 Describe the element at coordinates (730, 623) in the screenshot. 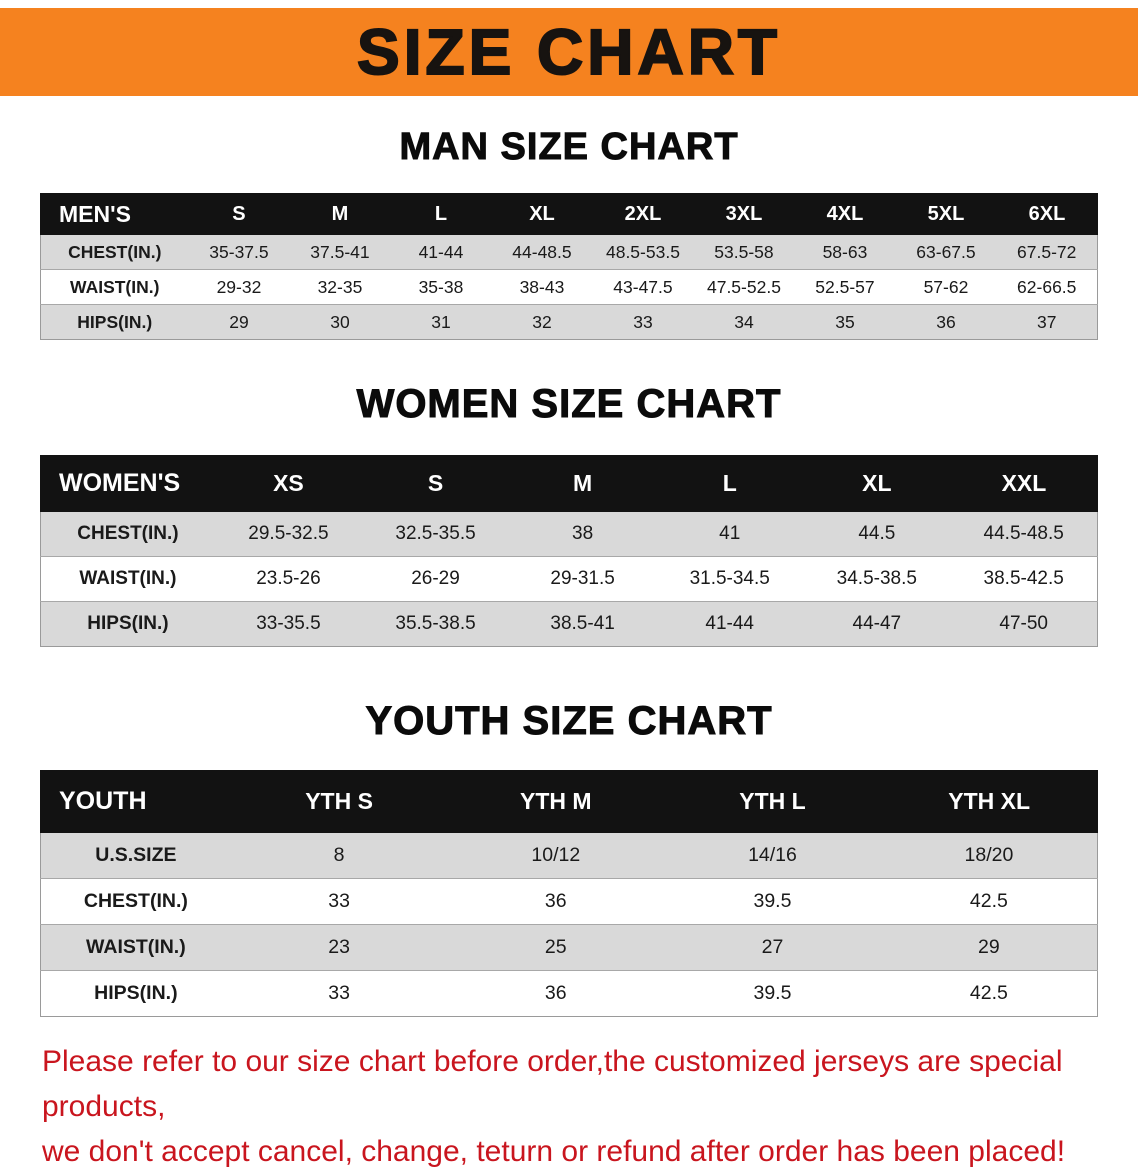

I see `size-value-cell: 41-44` at that location.